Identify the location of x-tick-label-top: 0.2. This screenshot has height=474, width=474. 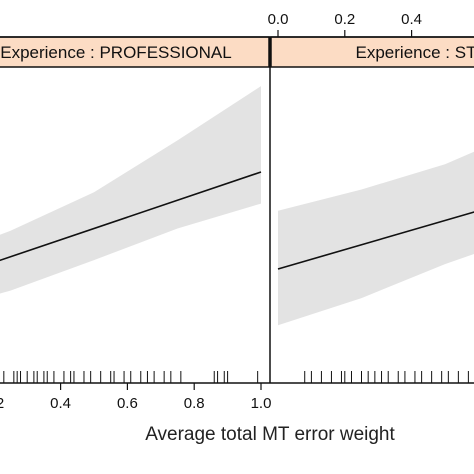
(344, 19).